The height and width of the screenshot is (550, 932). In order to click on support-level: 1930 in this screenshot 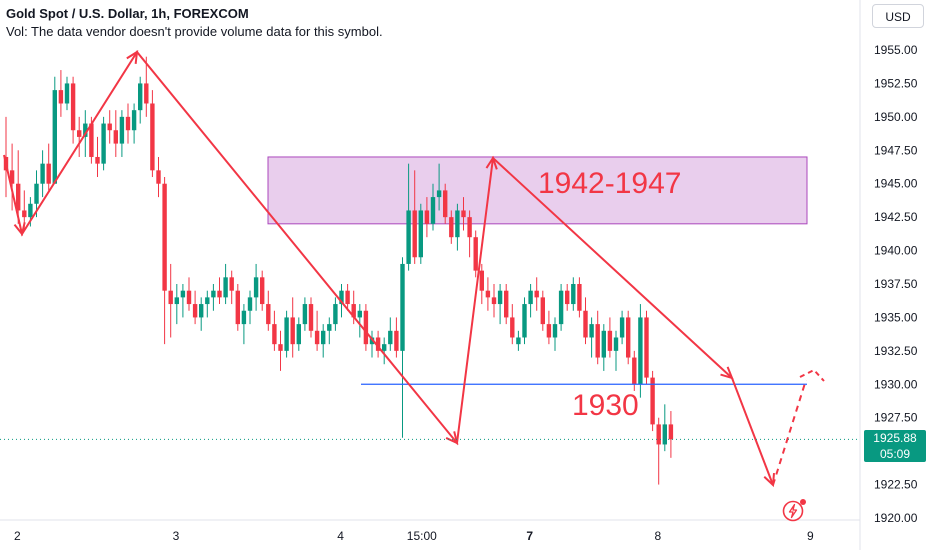, I will do `click(584, 402)`.